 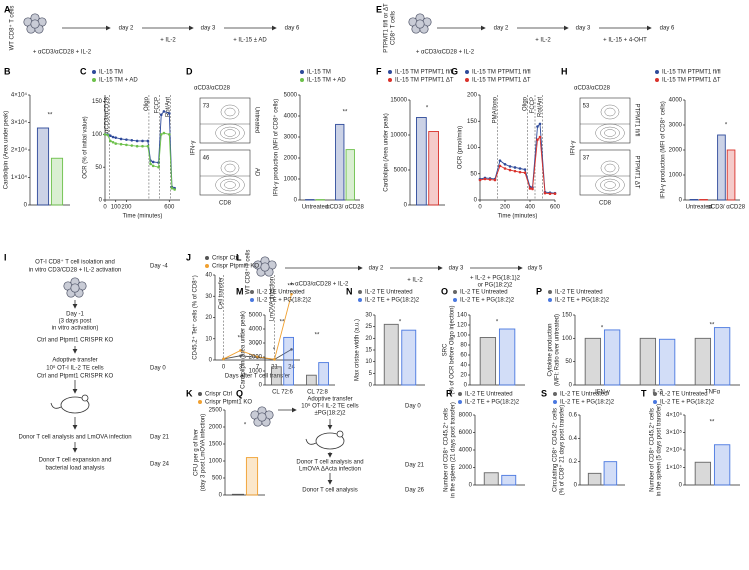 What do you see at coordinates (368, 351) in the screenshot?
I see `y-tick-label: 15` at bounding box center [368, 351].